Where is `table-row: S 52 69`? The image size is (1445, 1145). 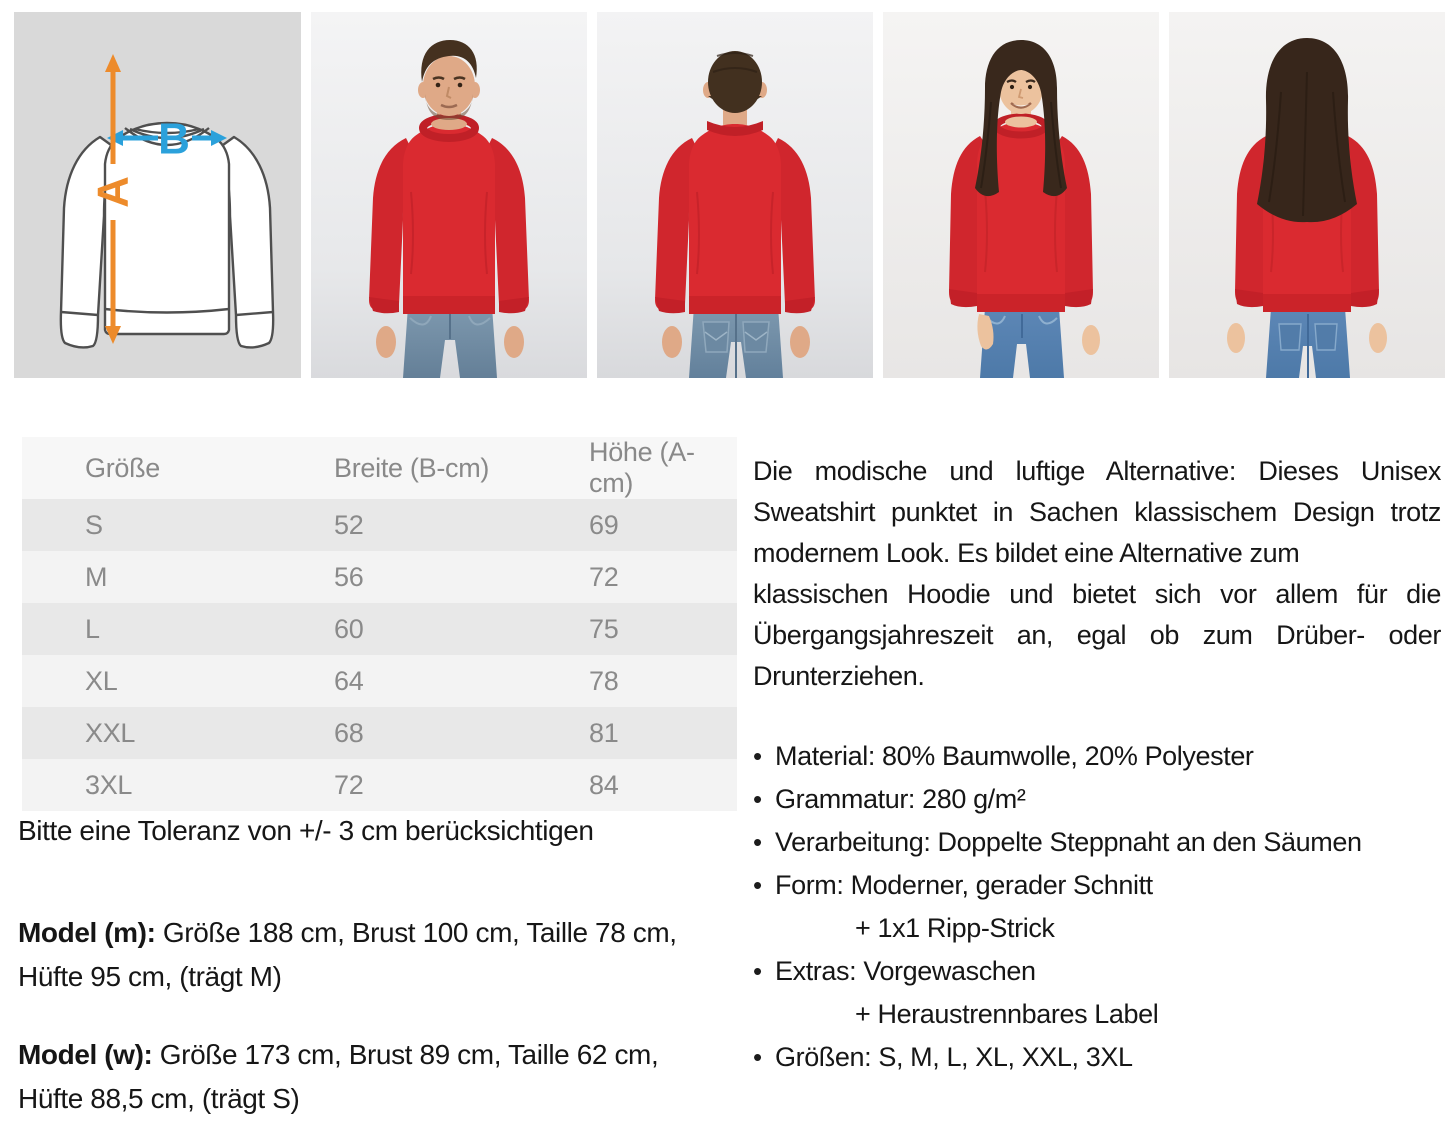
table-row: S 52 69 is located at coordinates (379, 525).